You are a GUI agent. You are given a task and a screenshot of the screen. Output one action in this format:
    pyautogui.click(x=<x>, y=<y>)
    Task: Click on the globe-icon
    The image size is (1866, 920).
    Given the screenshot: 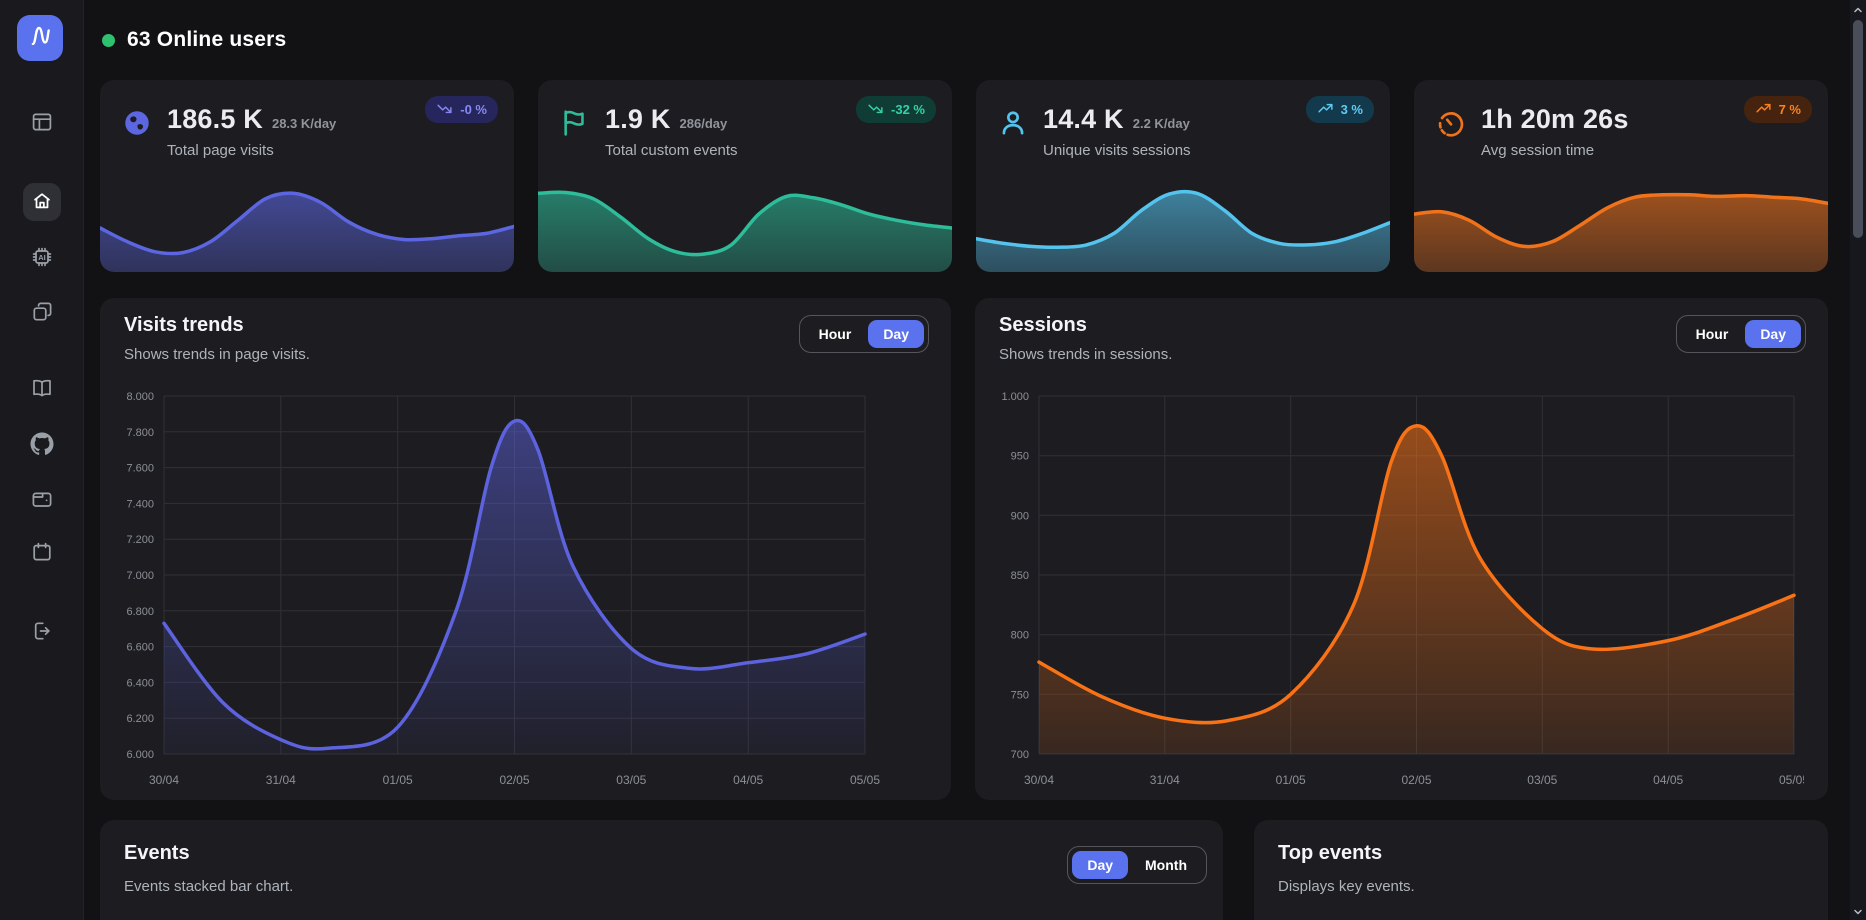 What is the action you would take?
    pyautogui.click(x=137, y=123)
    